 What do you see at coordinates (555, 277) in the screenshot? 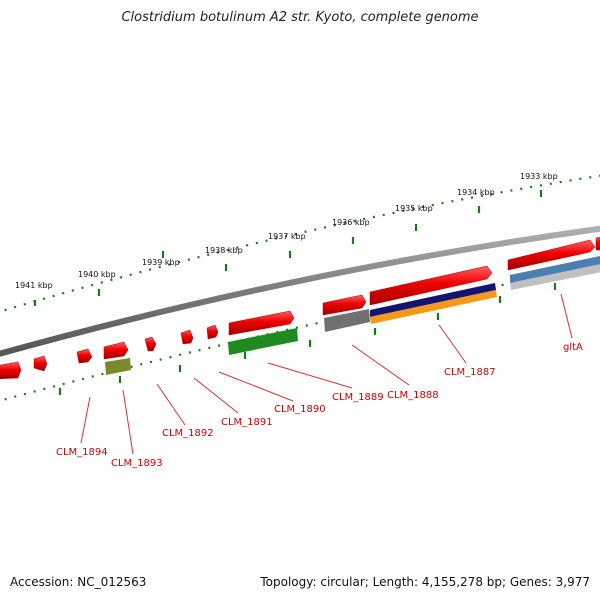
I see `feature-silver` at bounding box center [555, 277].